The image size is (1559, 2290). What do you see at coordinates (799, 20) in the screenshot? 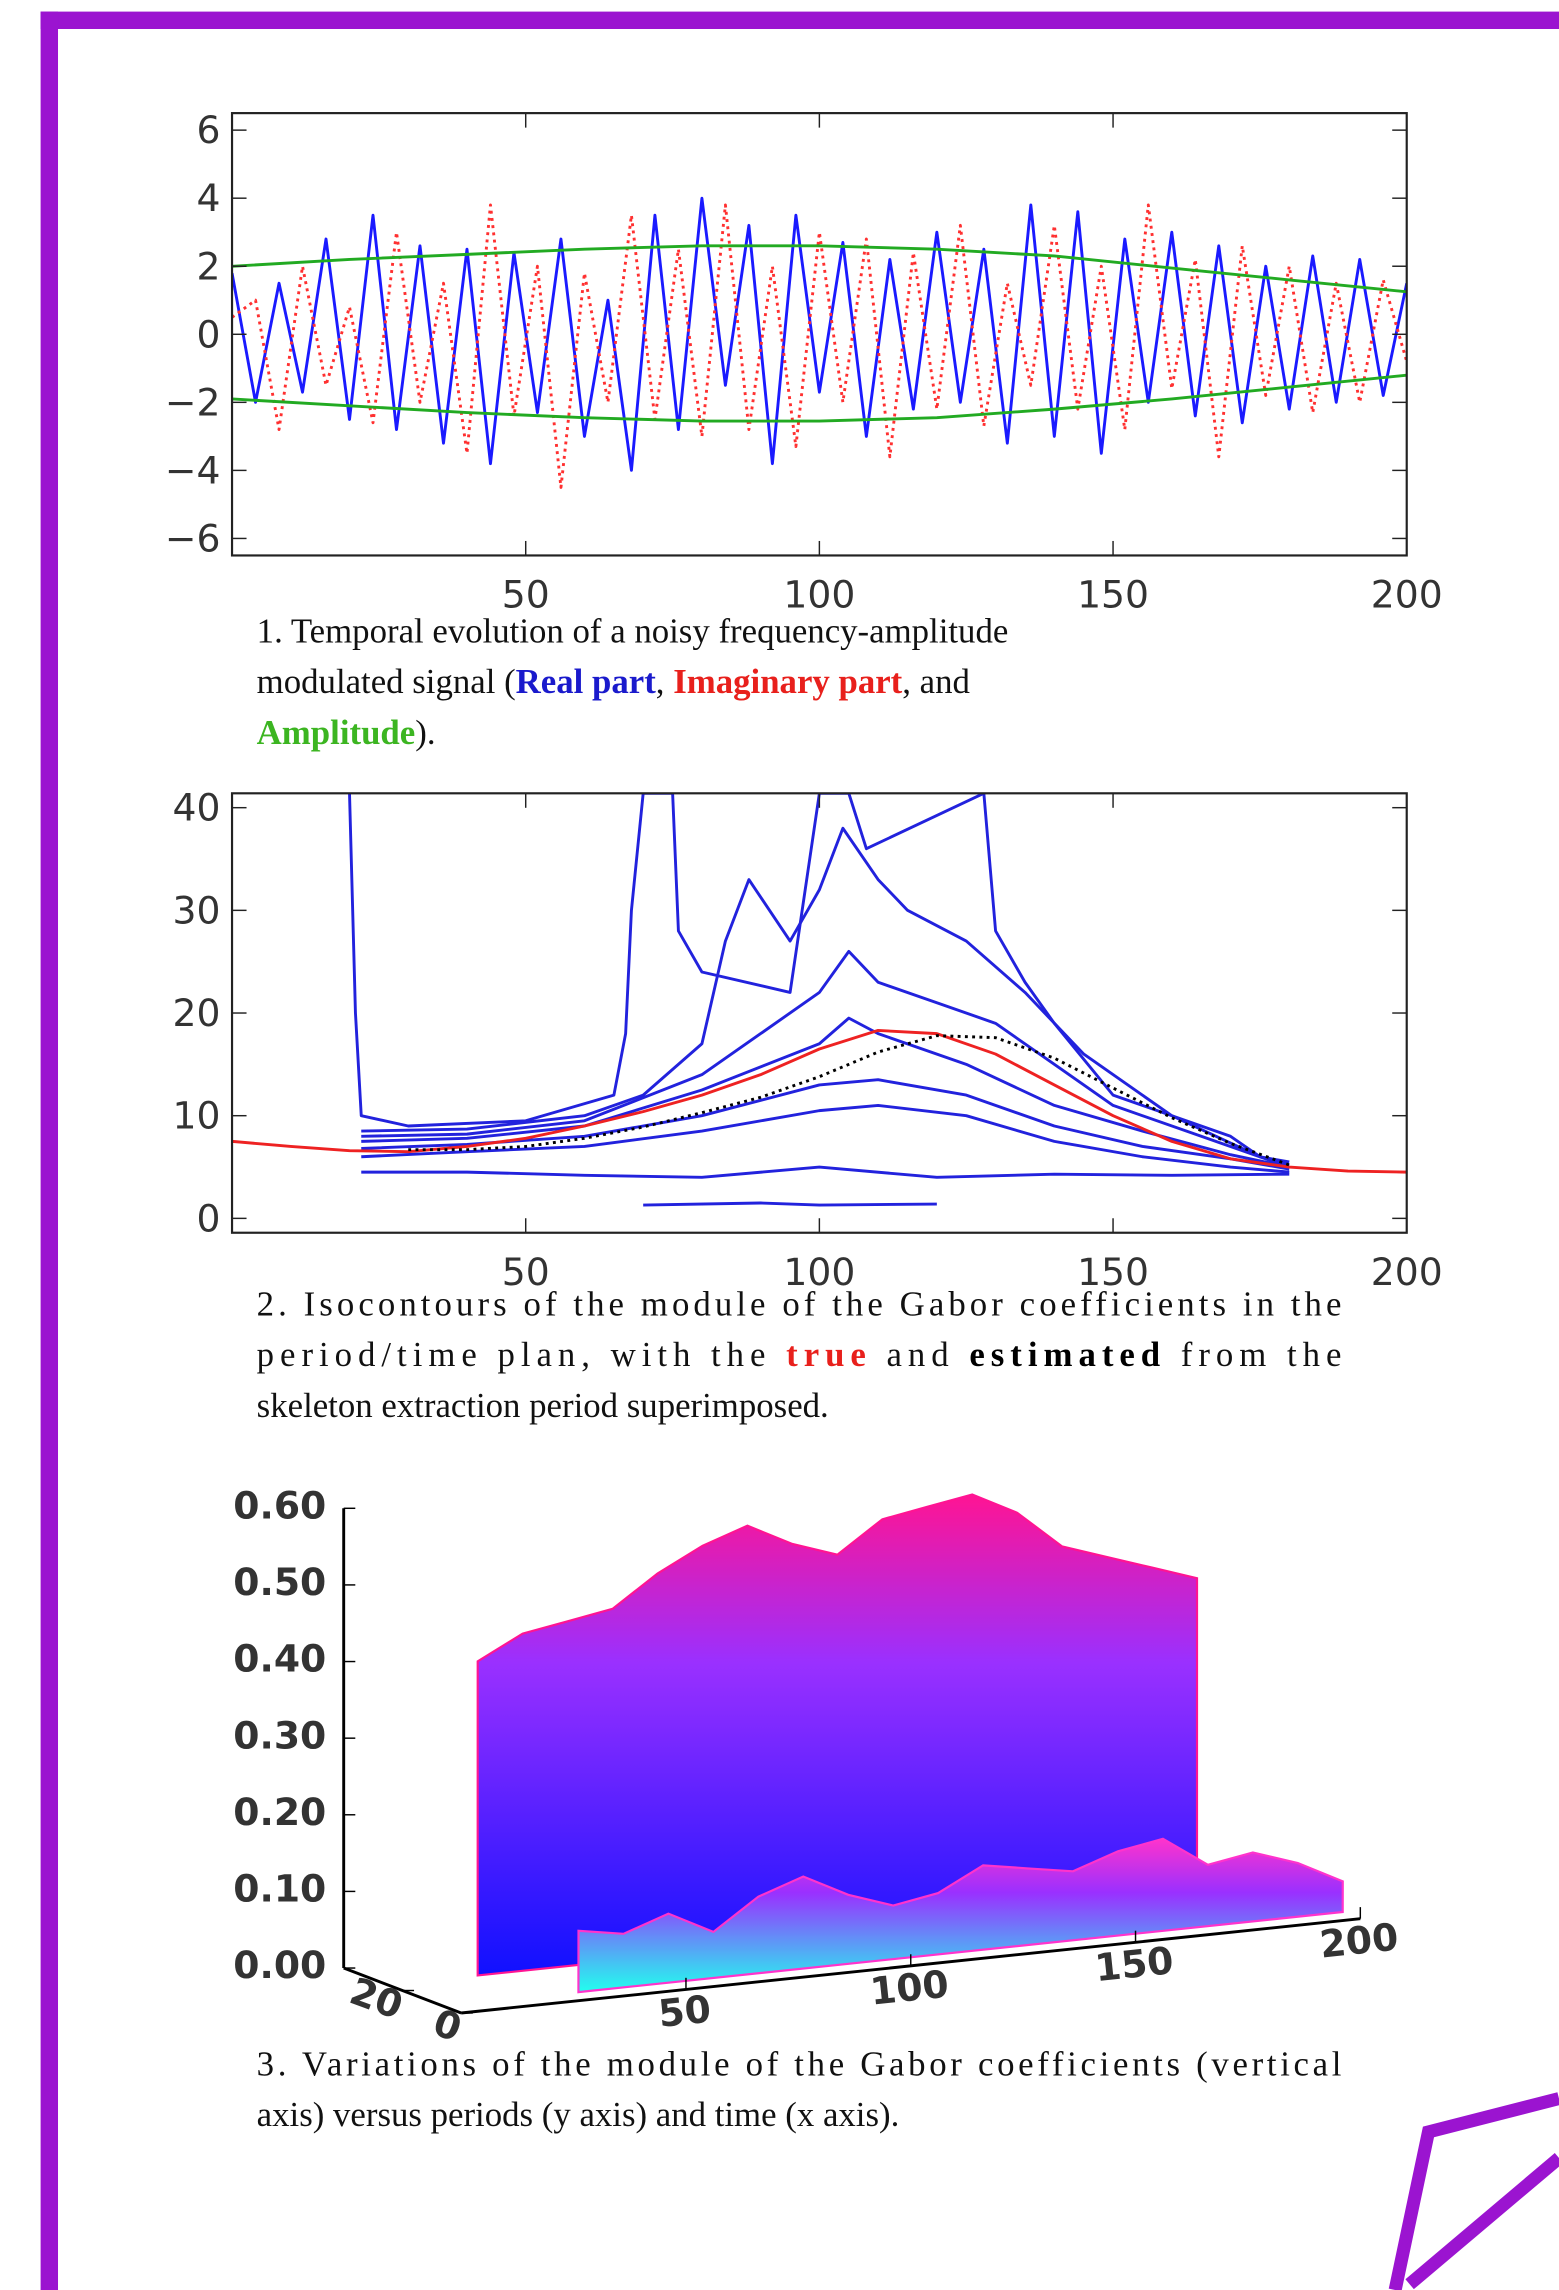
I see `frame-top` at bounding box center [799, 20].